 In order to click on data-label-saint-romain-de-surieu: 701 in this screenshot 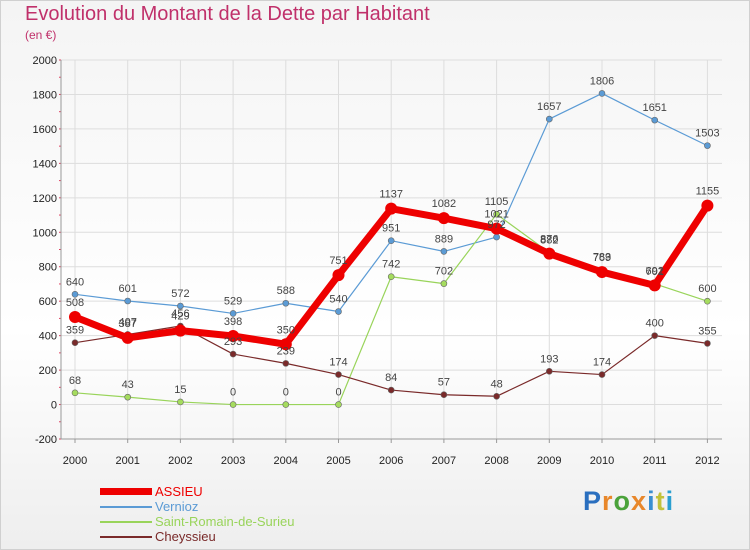, I will do `click(655, 272)`.